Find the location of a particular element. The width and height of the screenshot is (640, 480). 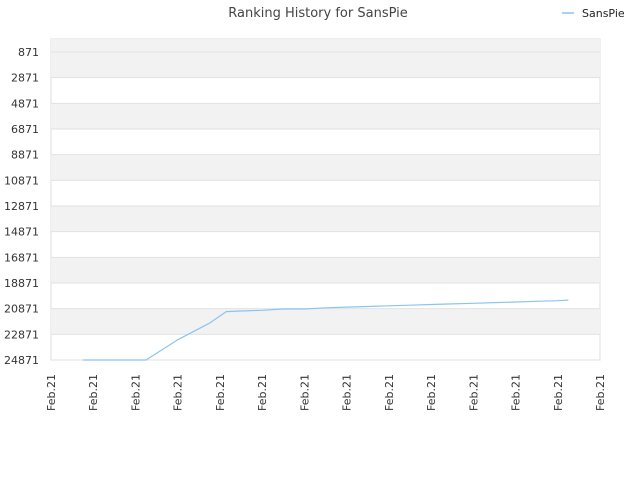

chart-title: Ranking History for SansPie is located at coordinates (318, 13).